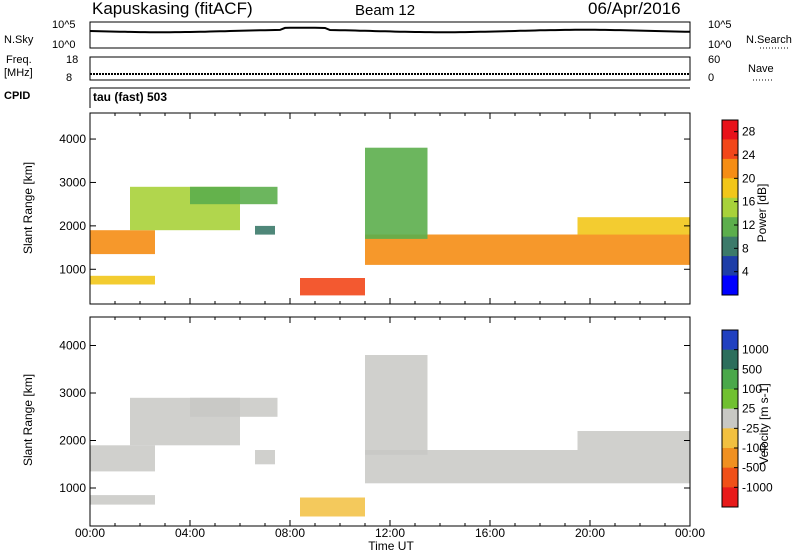 The image size is (800, 554). What do you see at coordinates (752, 369) in the screenshot?
I see `colorbar-tick-label: 500` at bounding box center [752, 369].